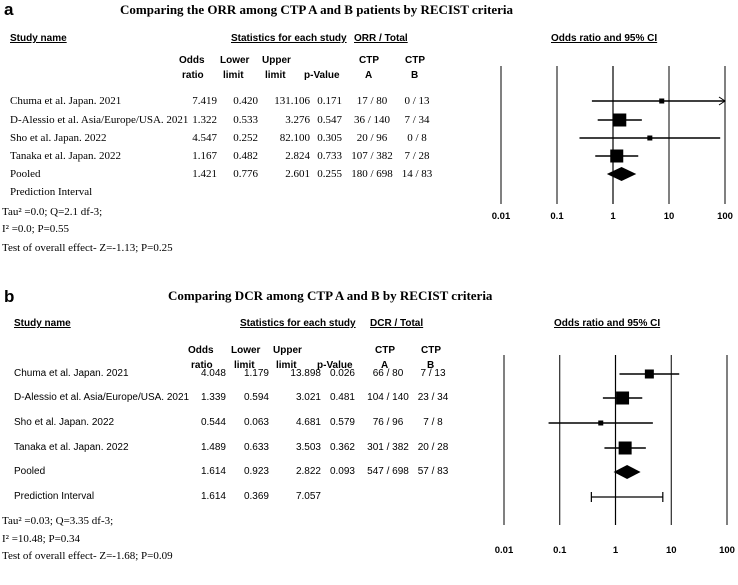  I want to click on odds-ratio-value: 1.489, so click(213, 447).